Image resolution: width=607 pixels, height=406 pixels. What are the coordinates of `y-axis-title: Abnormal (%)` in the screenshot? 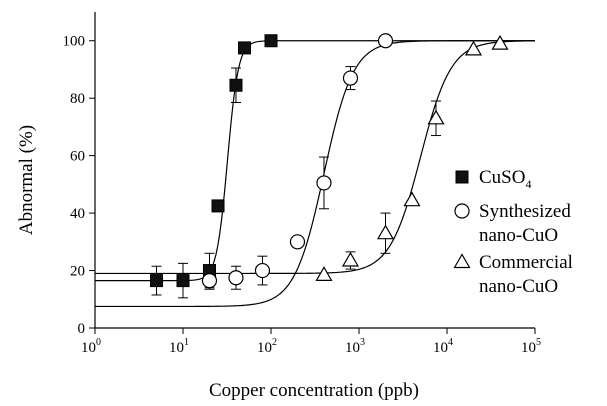 It's located at (26, 180).